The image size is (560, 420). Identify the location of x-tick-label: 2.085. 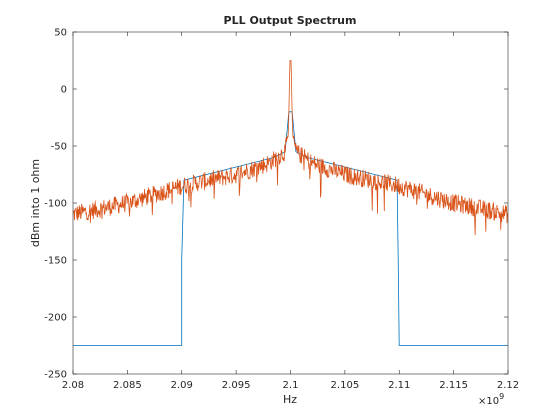
(127, 385).